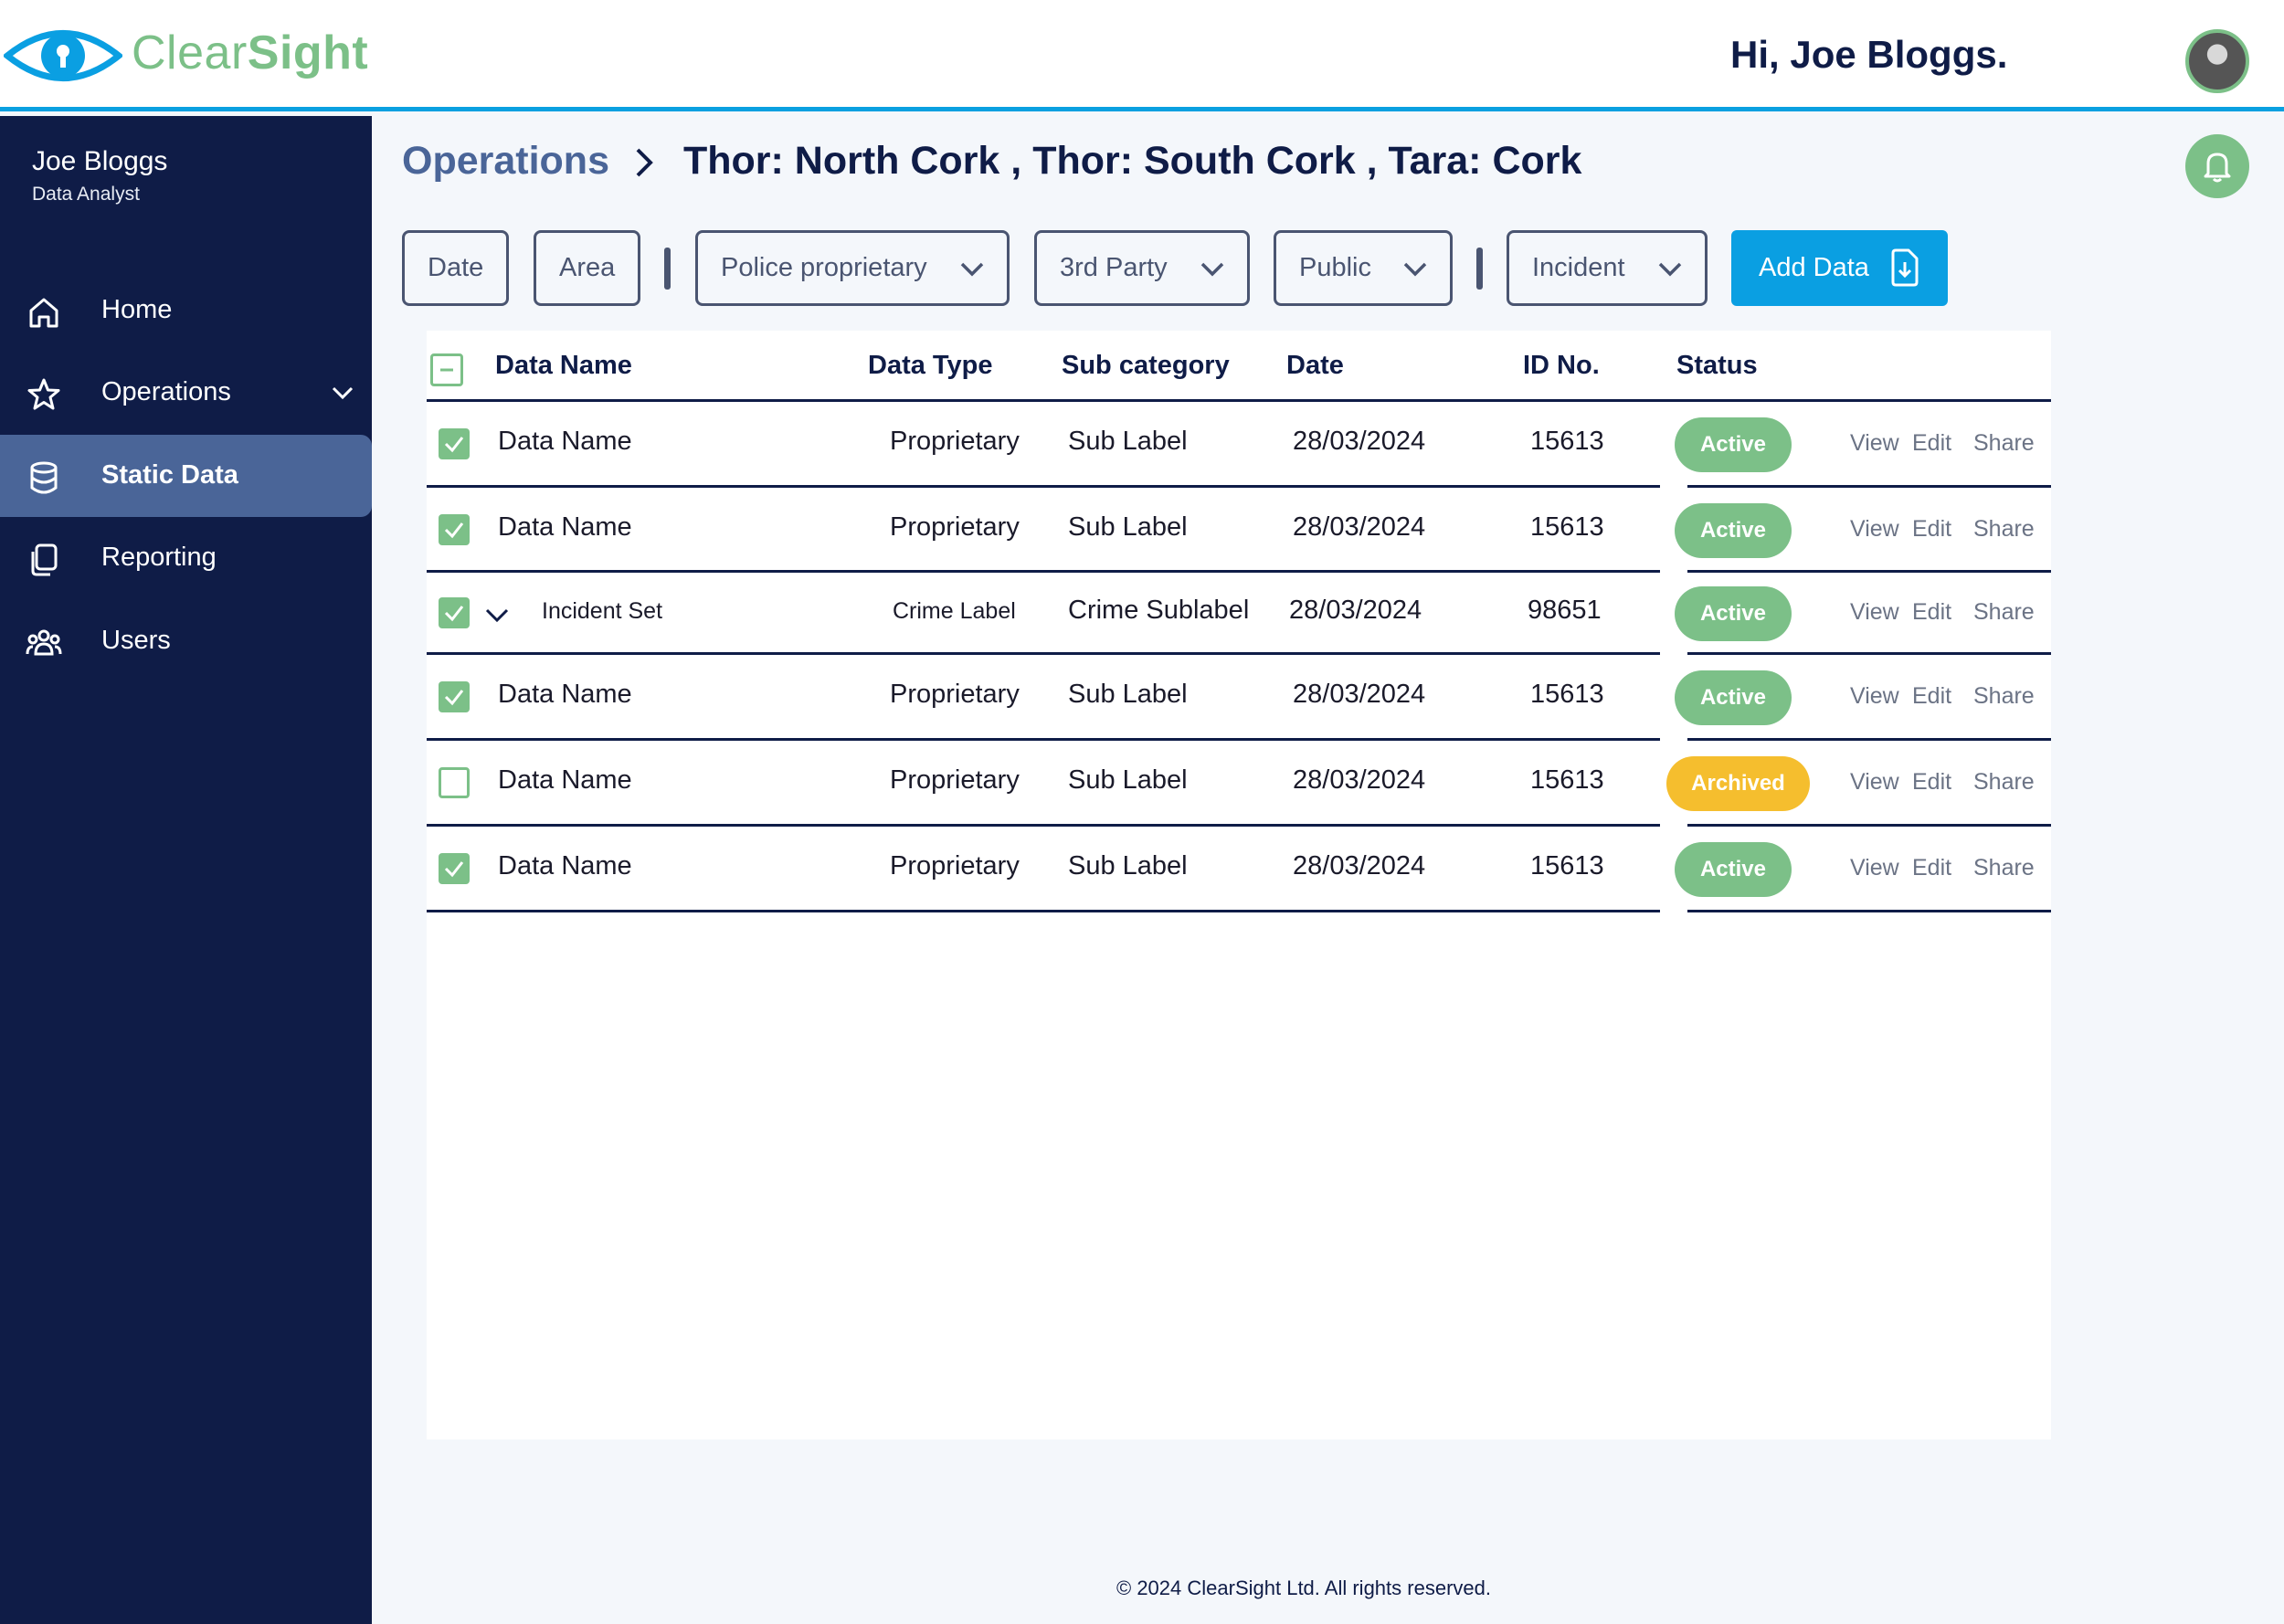  Describe the element at coordinates (186, 311) in the screenshot. I see `sidebar-item-home: Home` at that location.